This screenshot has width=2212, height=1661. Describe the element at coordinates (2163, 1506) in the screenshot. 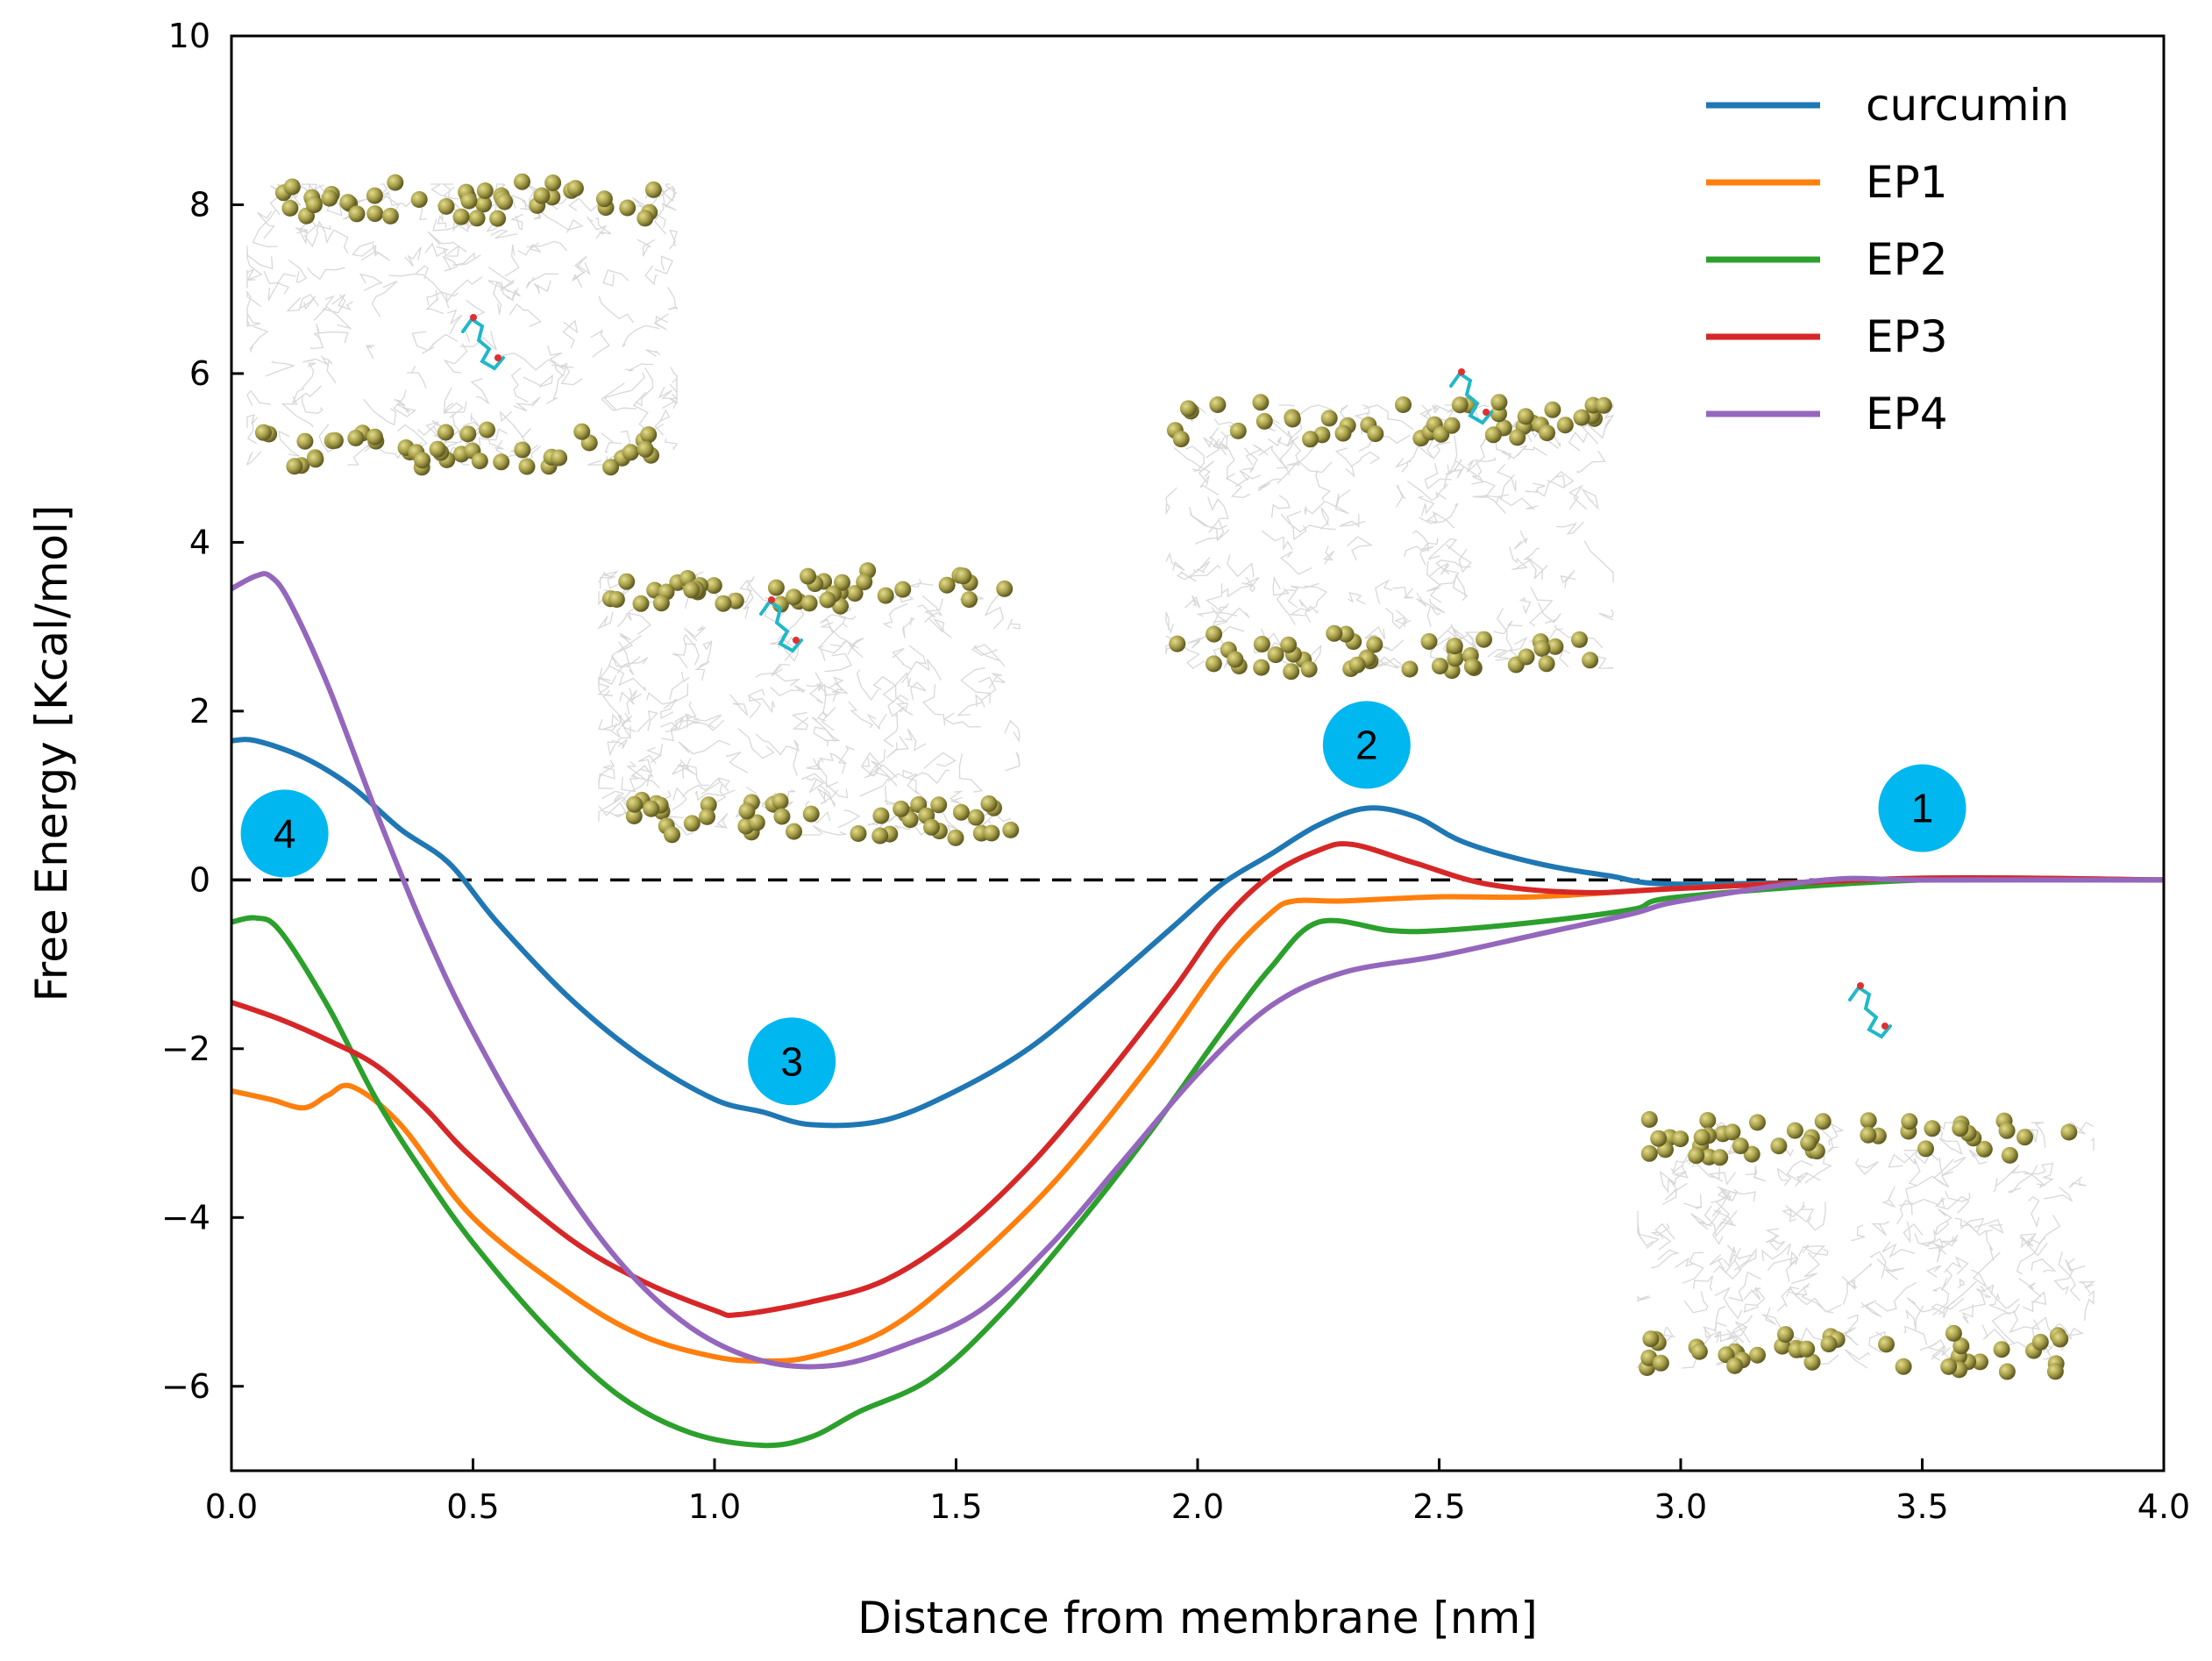

I see `x-tick-label: 4.0` at that location.